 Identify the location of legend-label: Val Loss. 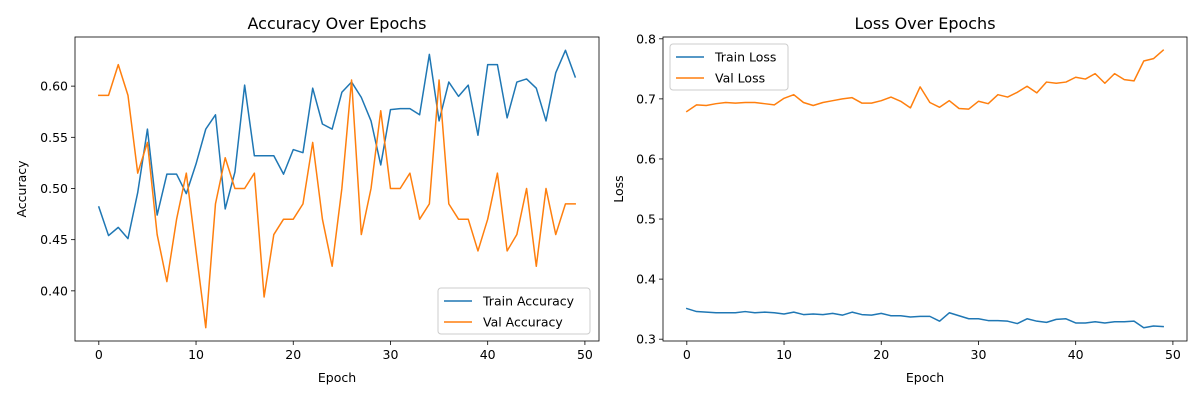
(740, 78).